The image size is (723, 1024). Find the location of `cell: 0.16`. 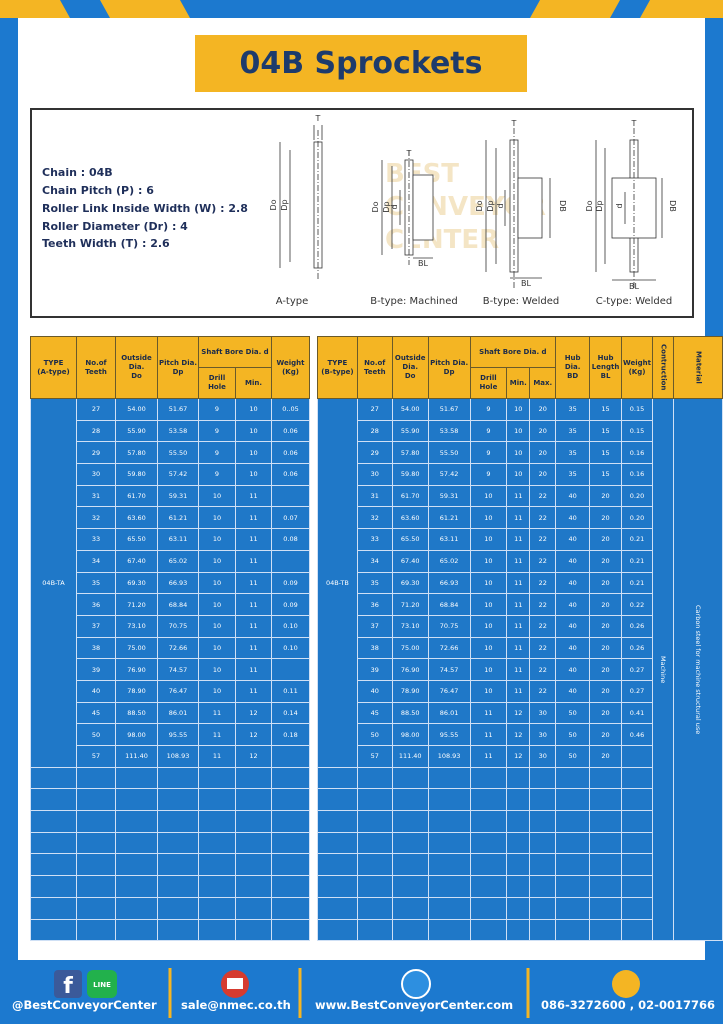

cell: 0.16 is located at coordinates (637, 474).